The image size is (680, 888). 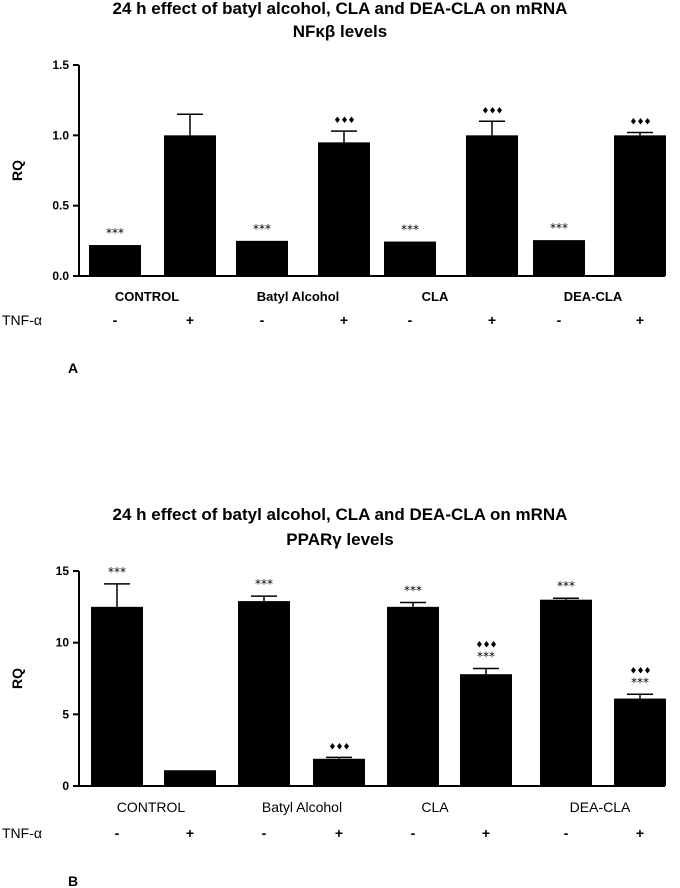 I want to click on panel-a-treatment-row-label: TNF-α, so click(x=22, y=320).